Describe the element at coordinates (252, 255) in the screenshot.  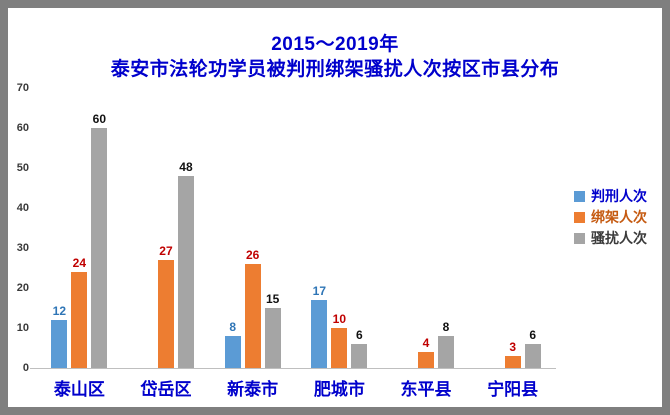
I see `bar-value-label: 26` at that location.